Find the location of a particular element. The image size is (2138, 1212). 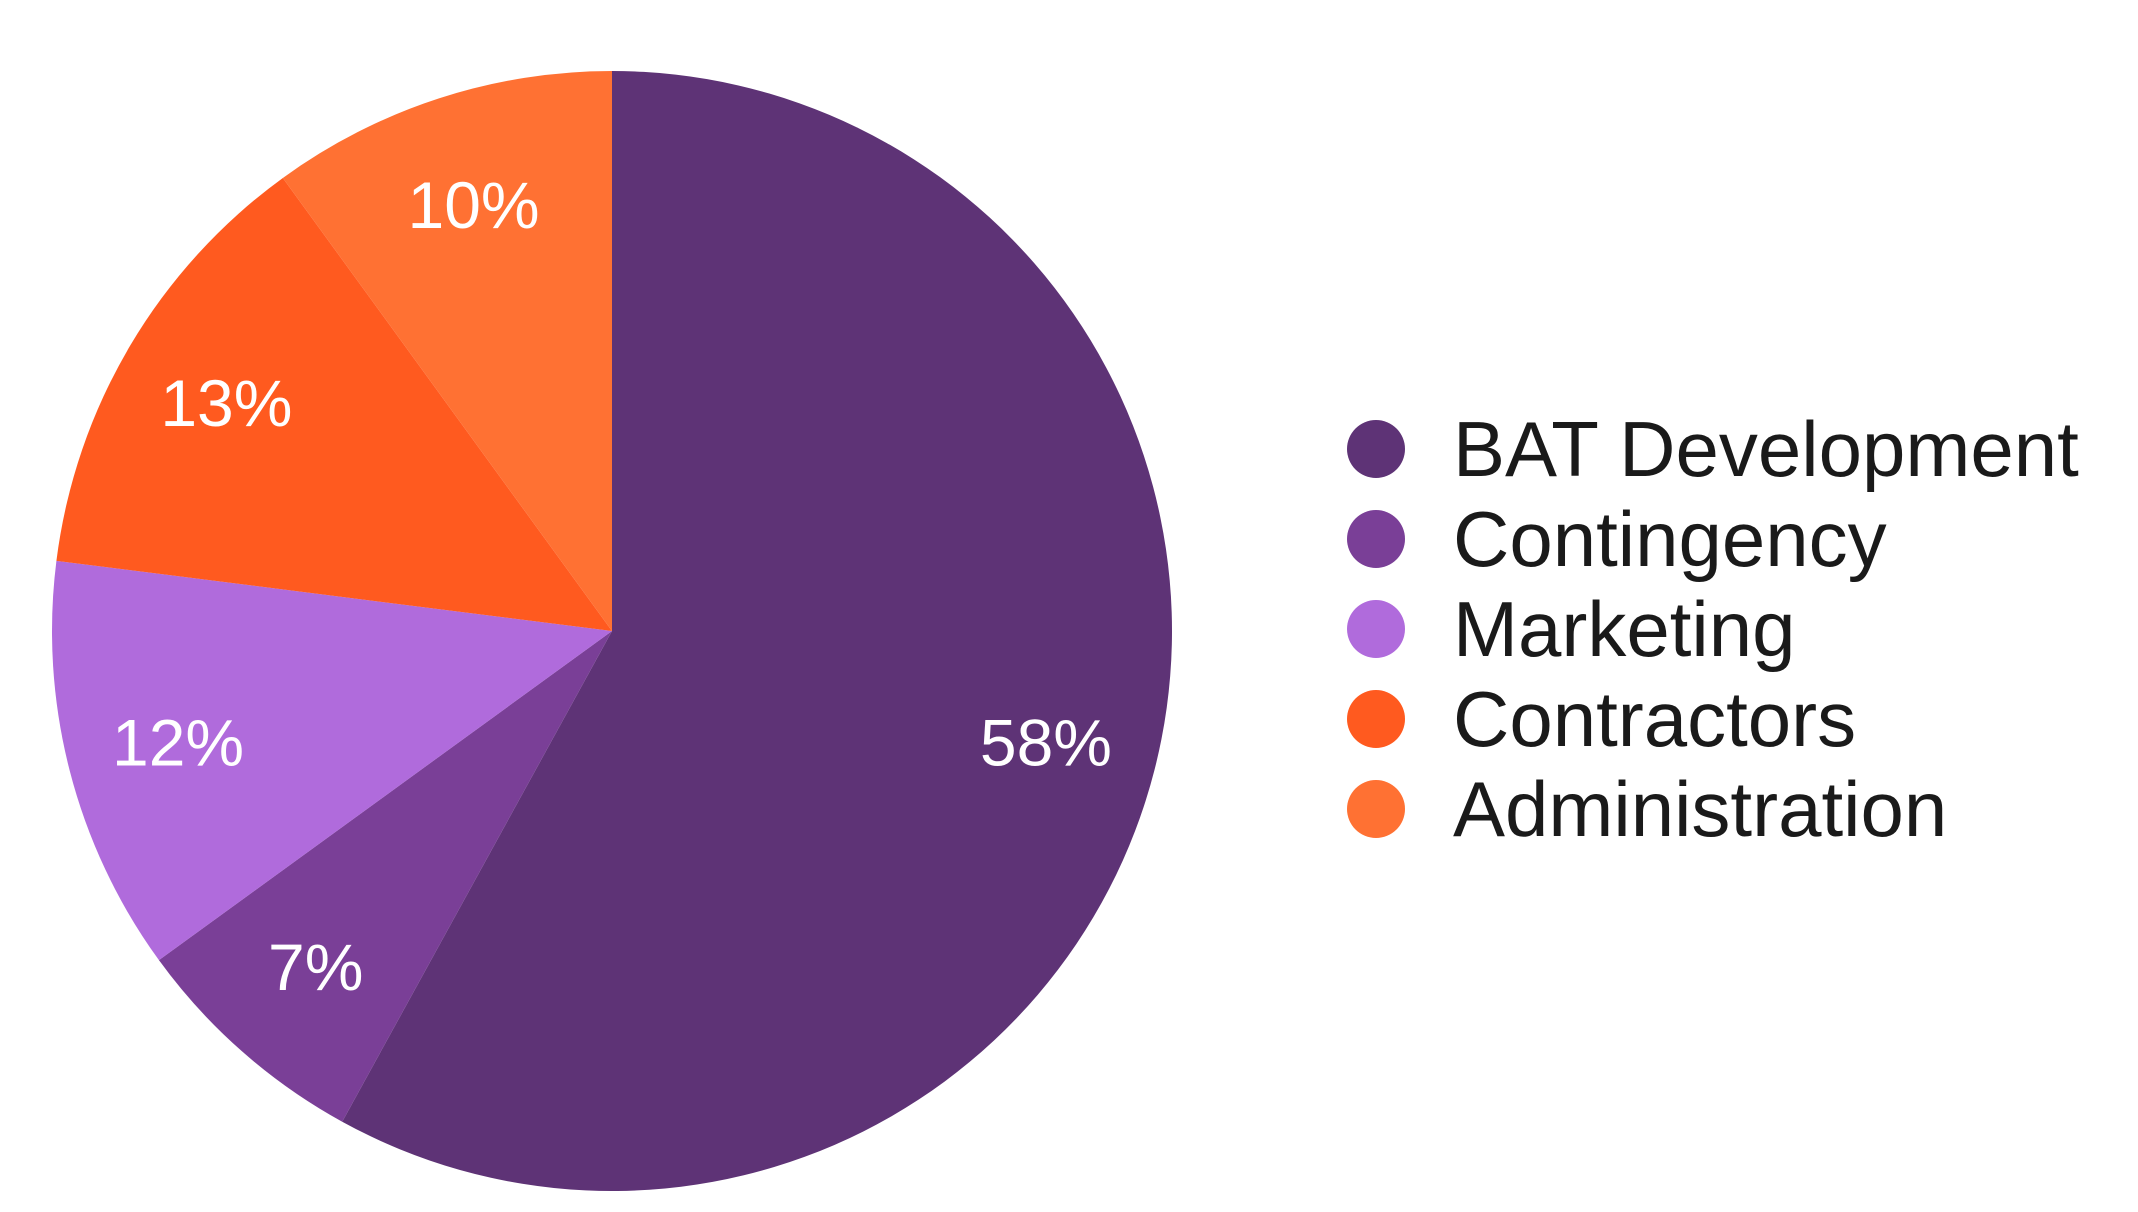

legend-item-contractors: Contractors is located at coordinates (1601, 719).